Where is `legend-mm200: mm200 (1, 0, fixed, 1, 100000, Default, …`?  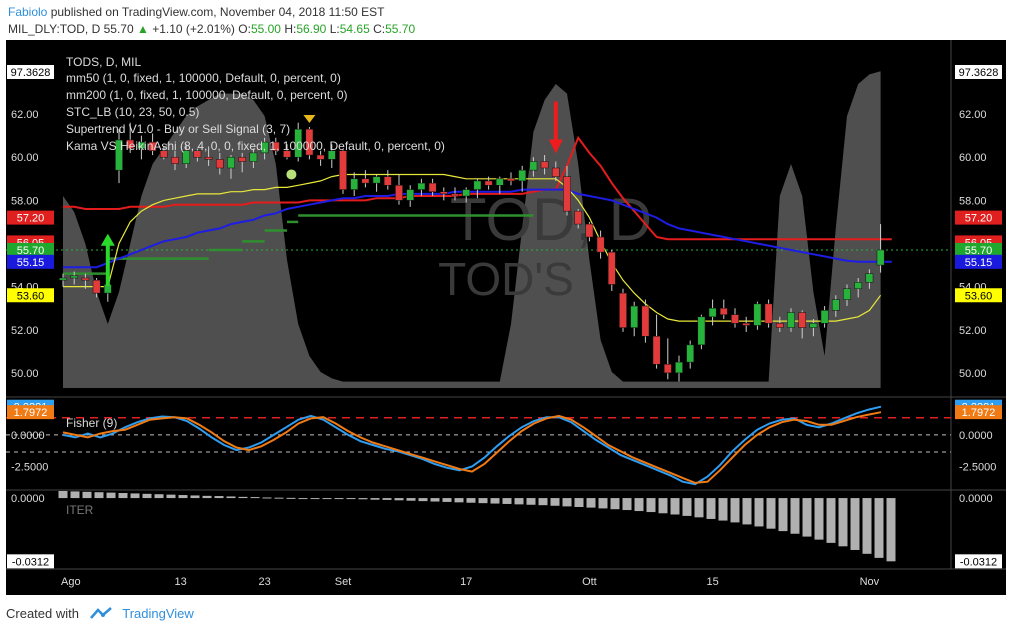 legend-mm200: mm200 (1, 0, fixed, 1, 100000, Default, … is located at coordinates (207, 95).